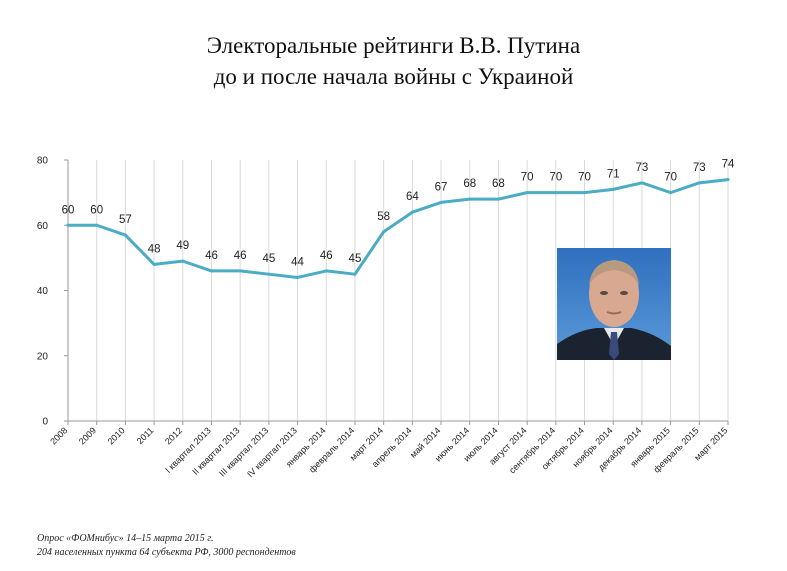 The height and width of the screenshot is (571, 787). Describe the element at coordinates (43, 161) in the screenshot. I see `y-tick-label: 80` at that location.